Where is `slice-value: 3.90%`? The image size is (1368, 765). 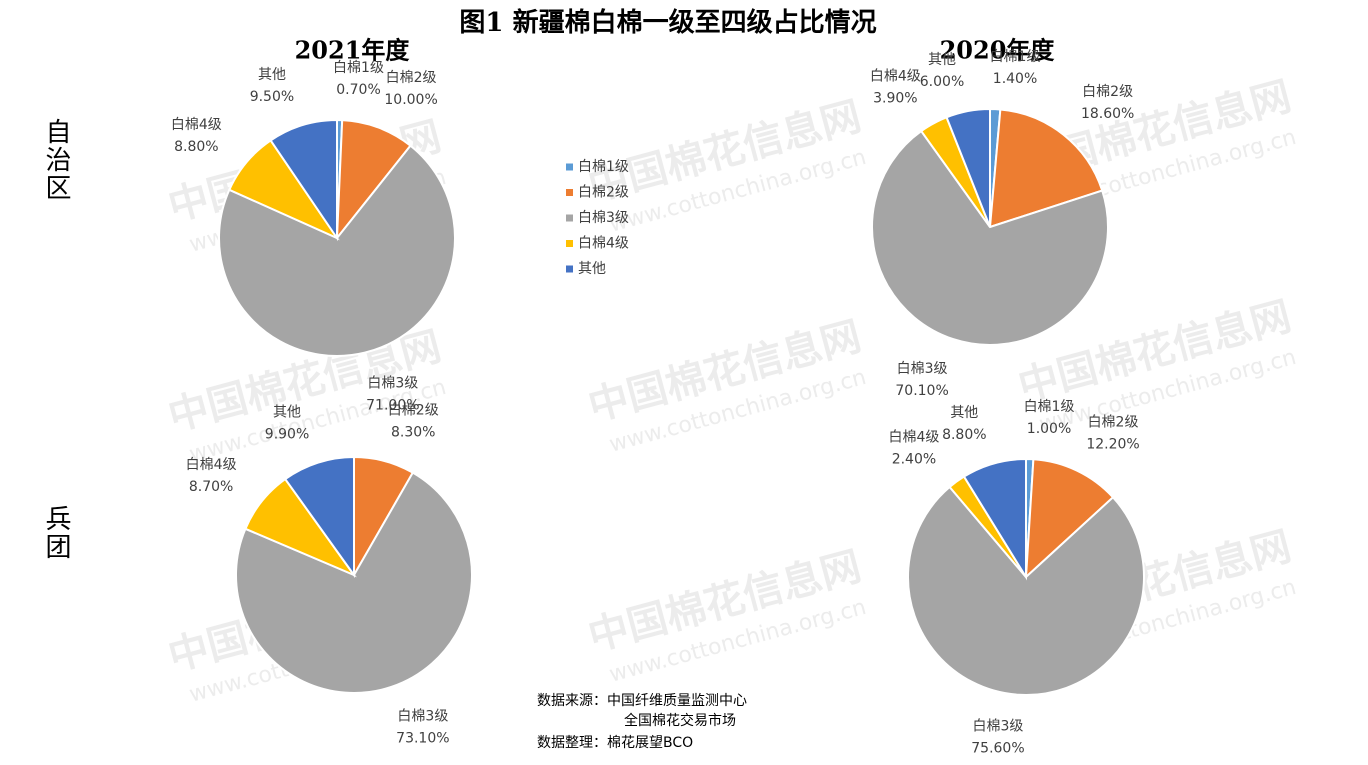
slice-value: 3.90% is located at coordinates (895, 99).